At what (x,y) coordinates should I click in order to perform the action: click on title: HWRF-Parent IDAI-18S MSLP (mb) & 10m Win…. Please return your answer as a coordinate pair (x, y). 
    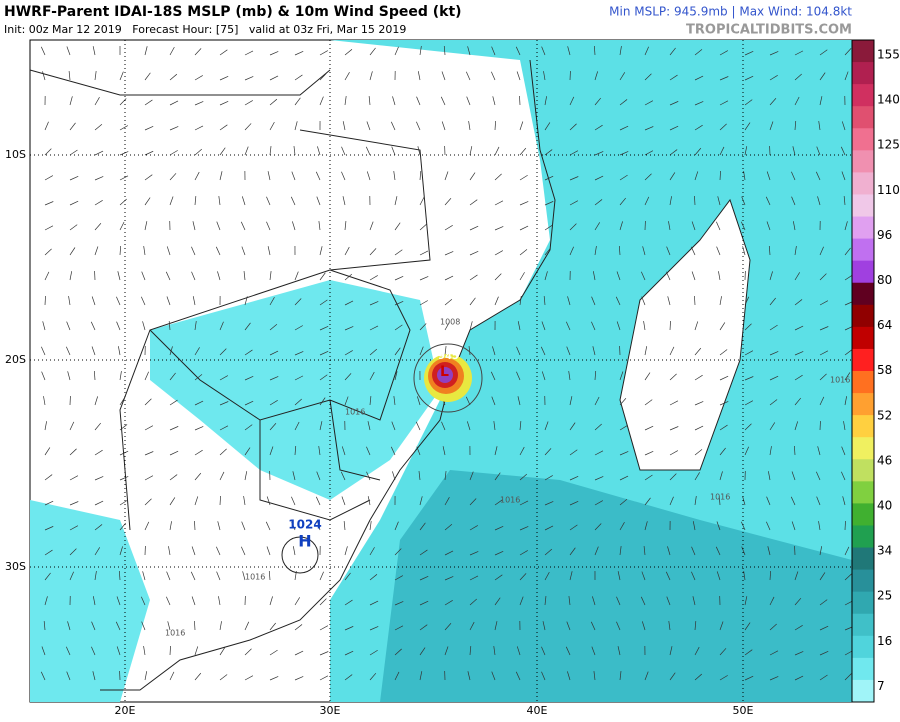
    Looking at the image, I should click on (233, 12).